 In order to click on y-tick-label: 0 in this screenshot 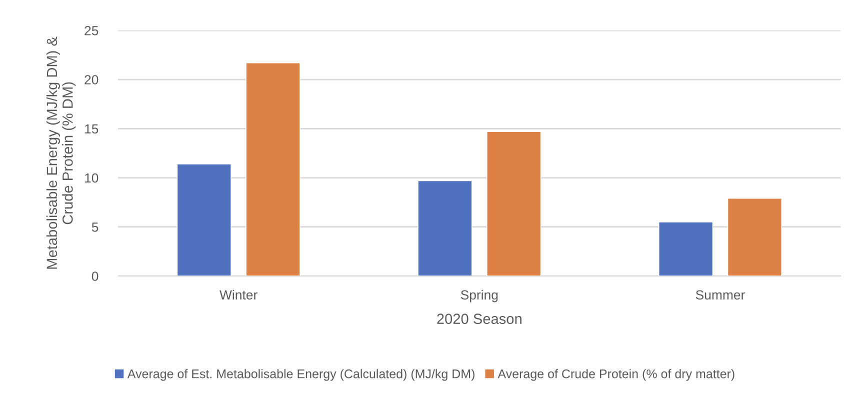, I will do `click(95, 276)`.